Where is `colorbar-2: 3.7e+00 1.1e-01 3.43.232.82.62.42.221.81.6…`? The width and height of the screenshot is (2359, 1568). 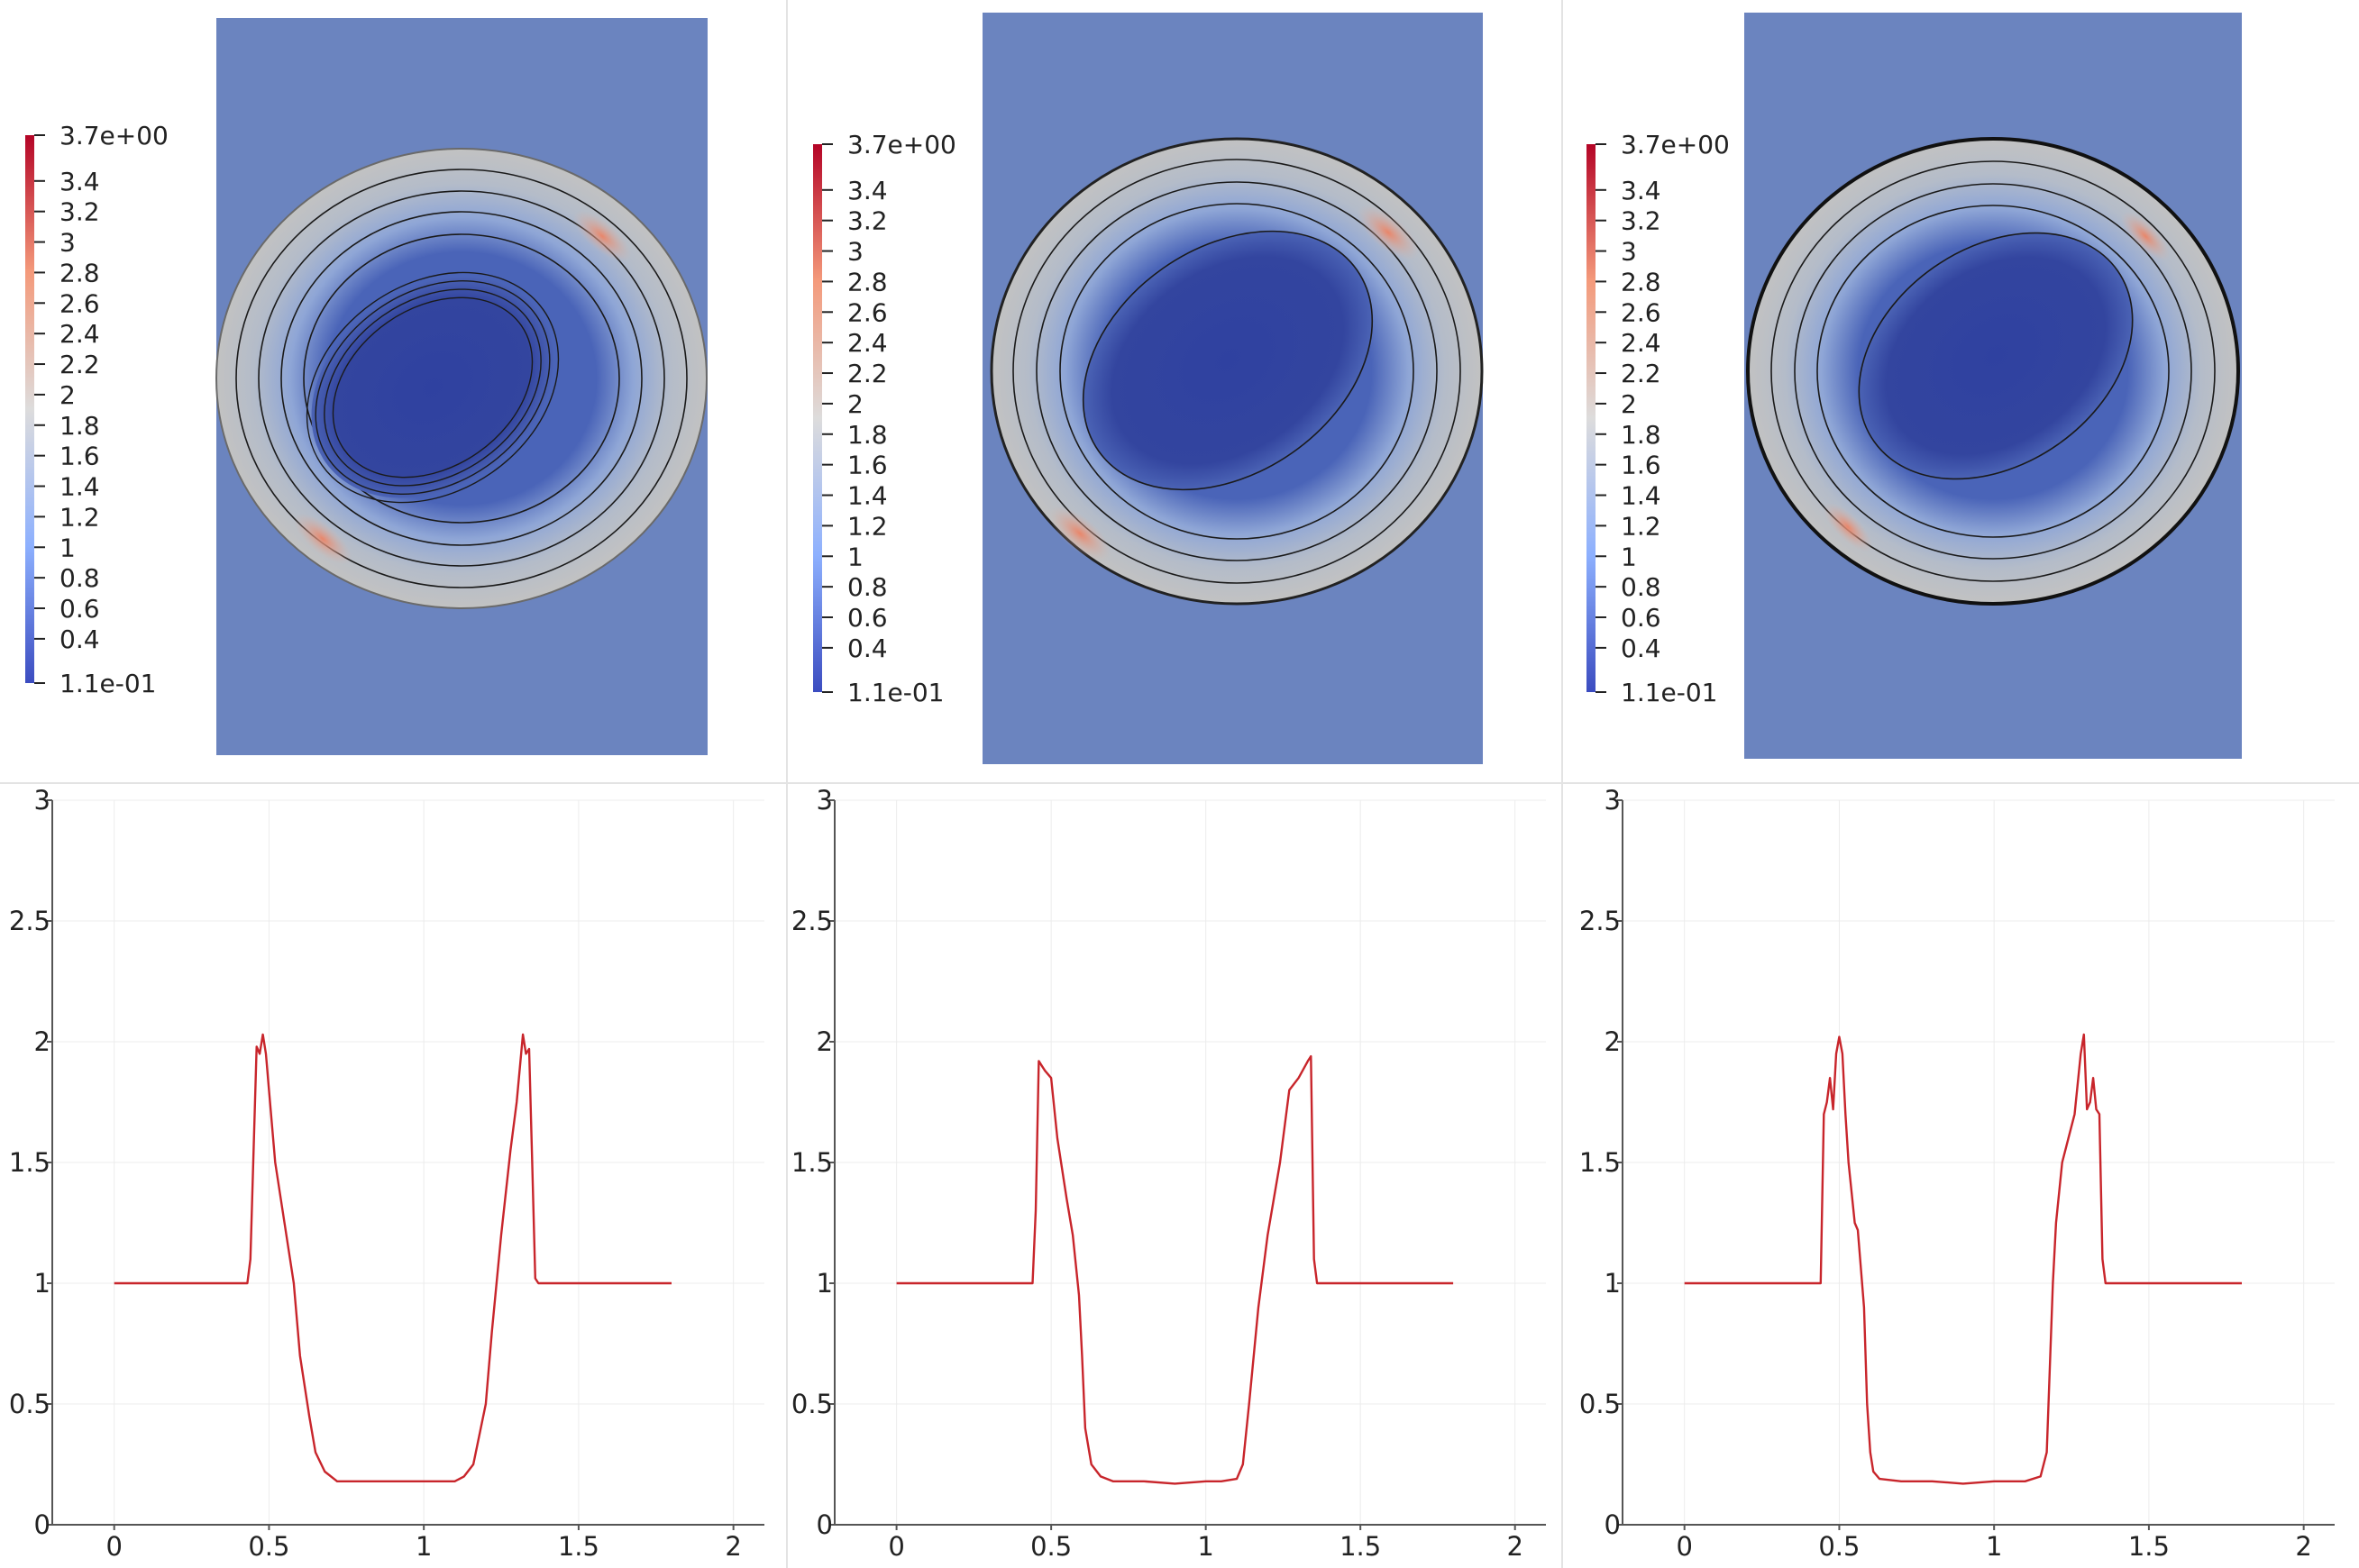
colorbar-2: 3.7e+00 1.1e-01 3.43.232.82.62.42.221.81.6… is located at coordinates (884, 418).